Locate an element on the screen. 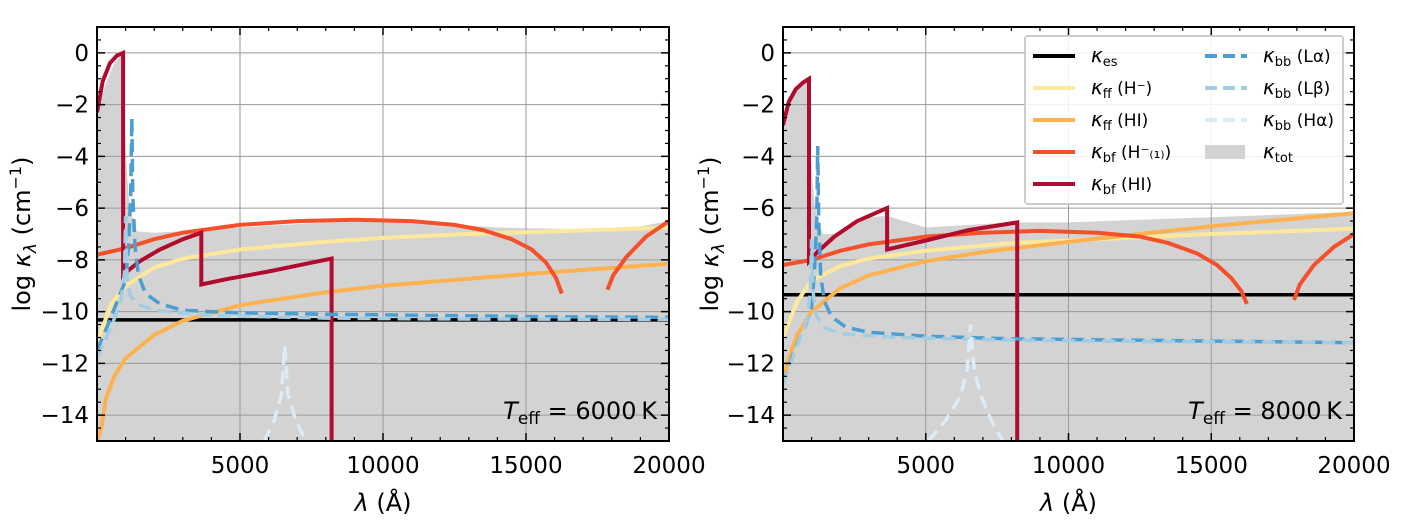 This screenshot has height=521, width=1409. legend-item-7: κbb (Hα) is located at coordinates (1269, 120).